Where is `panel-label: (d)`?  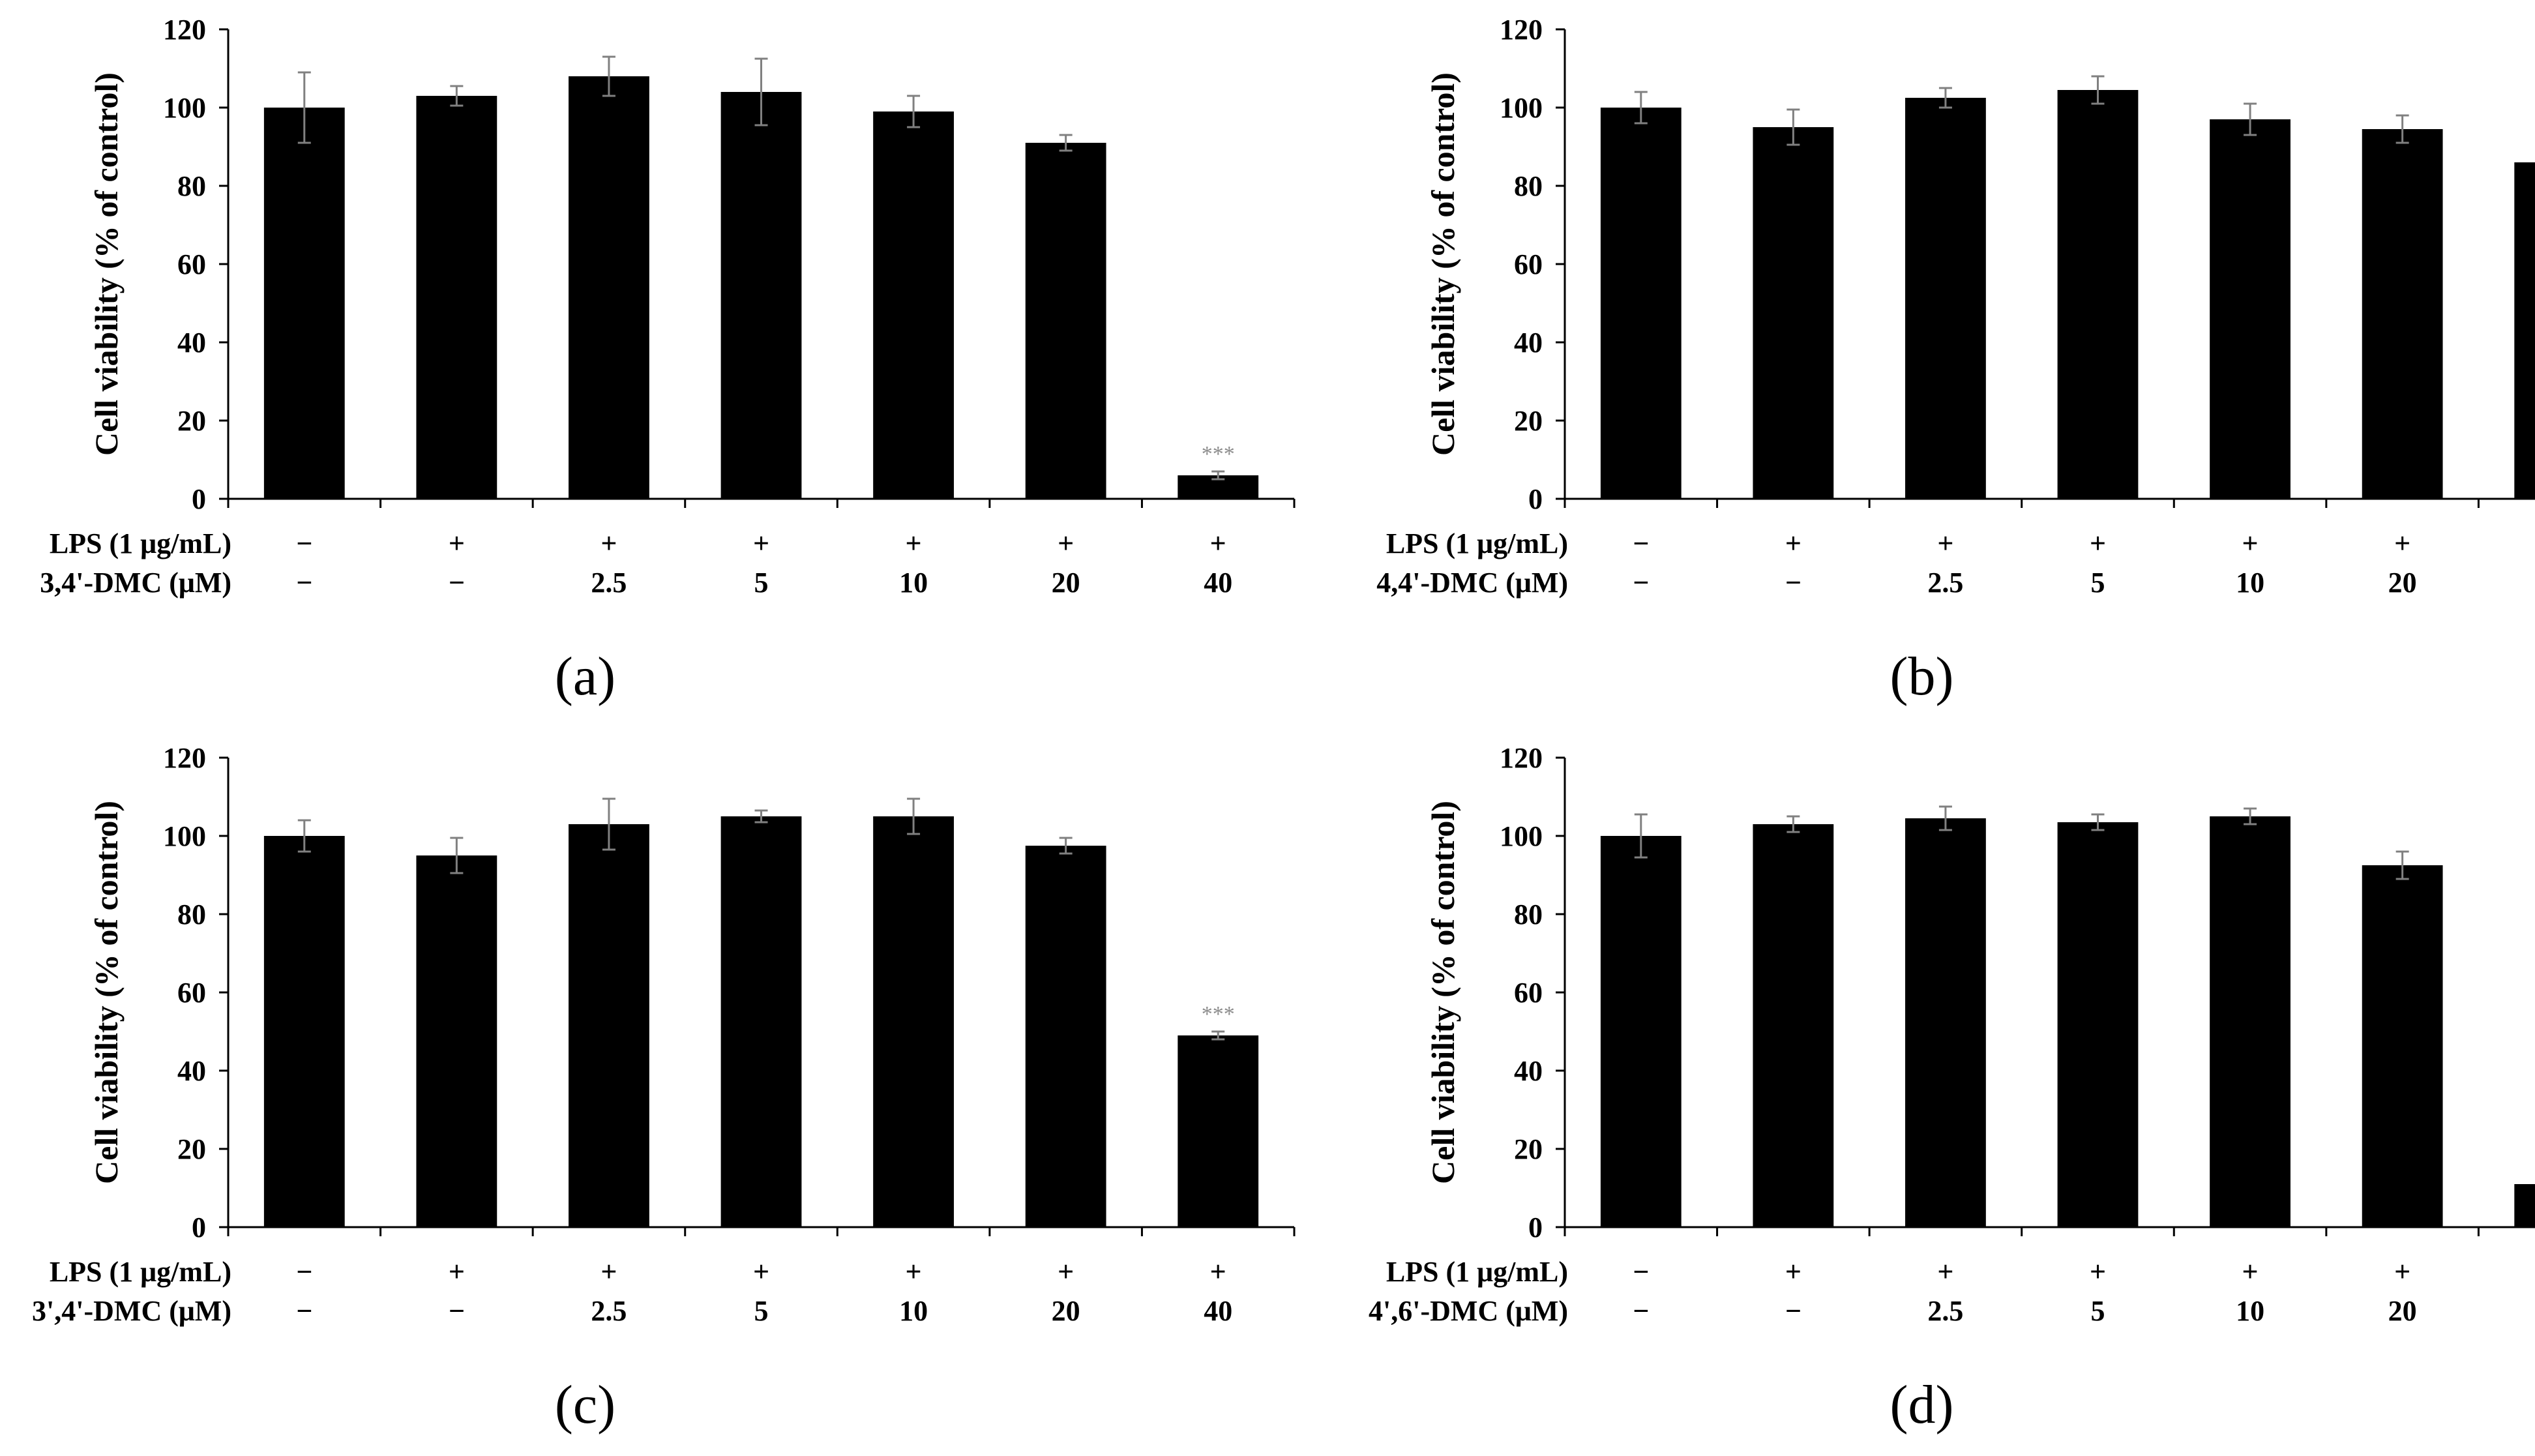
panel-label: (d) is located at coordinates (1922, 1404).